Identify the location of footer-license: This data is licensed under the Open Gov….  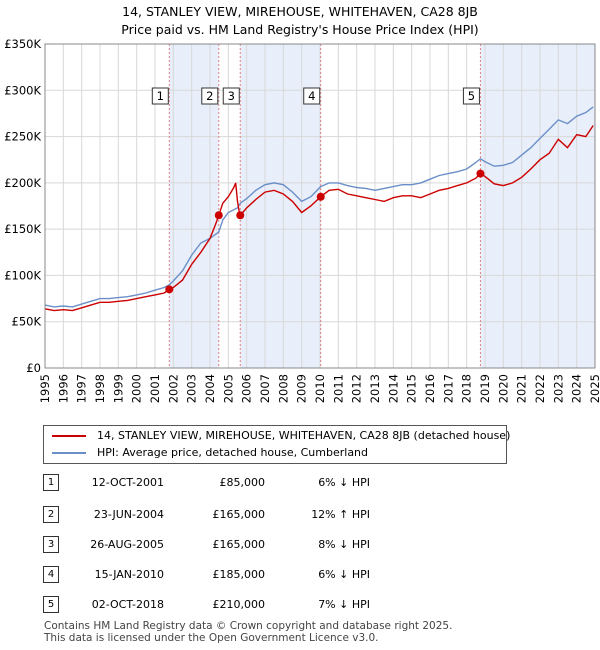
(211, 638).